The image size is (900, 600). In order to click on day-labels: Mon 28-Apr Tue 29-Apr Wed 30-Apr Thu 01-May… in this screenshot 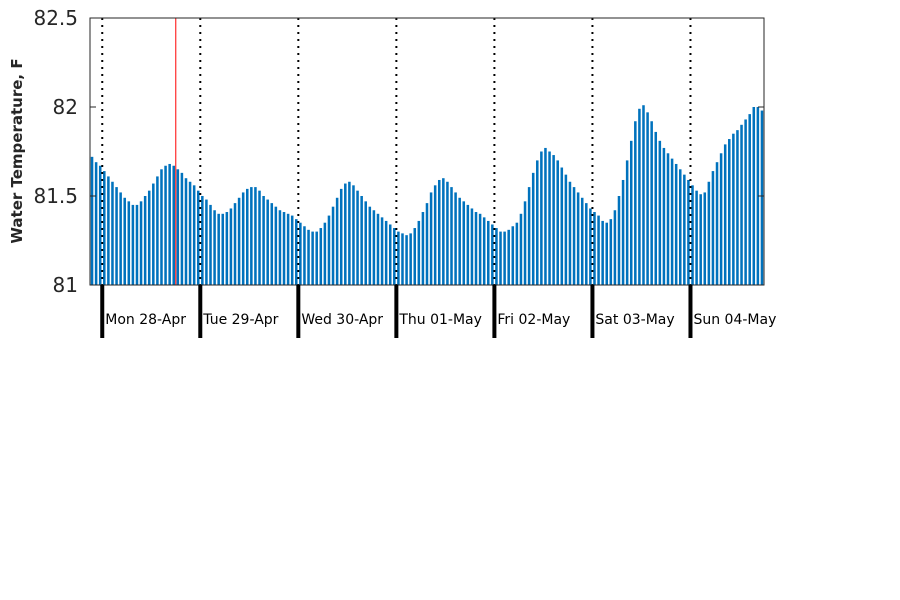, I will do `click(440, 320)`.